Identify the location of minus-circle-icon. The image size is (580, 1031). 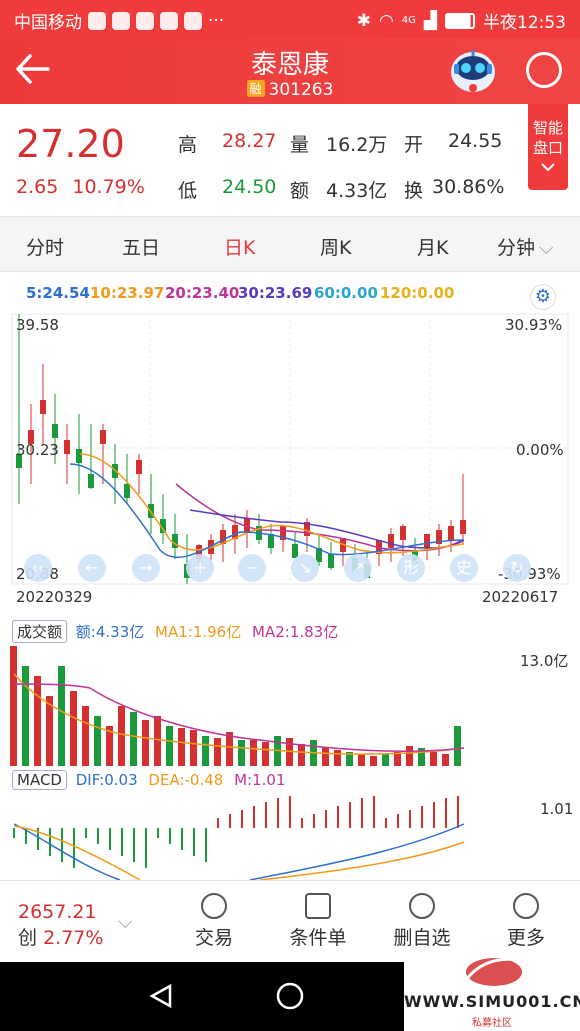
(422, 906).